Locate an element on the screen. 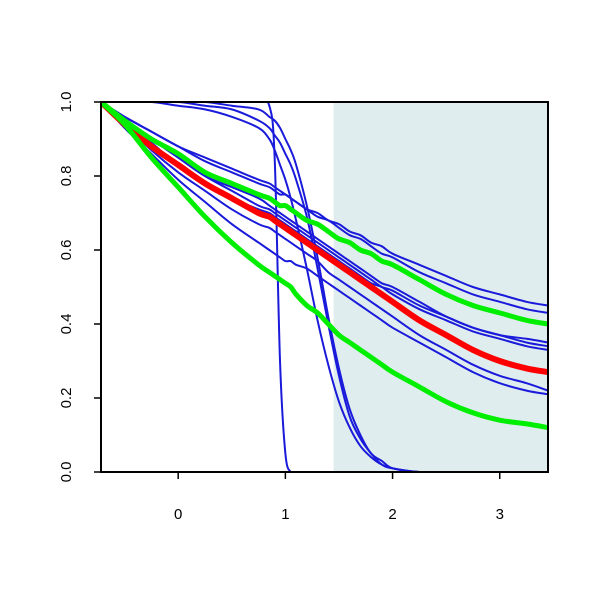  y-axis: 0.0 0.2 0.4 0.6 0.8 1.0 is located at coordinates (79, 287).